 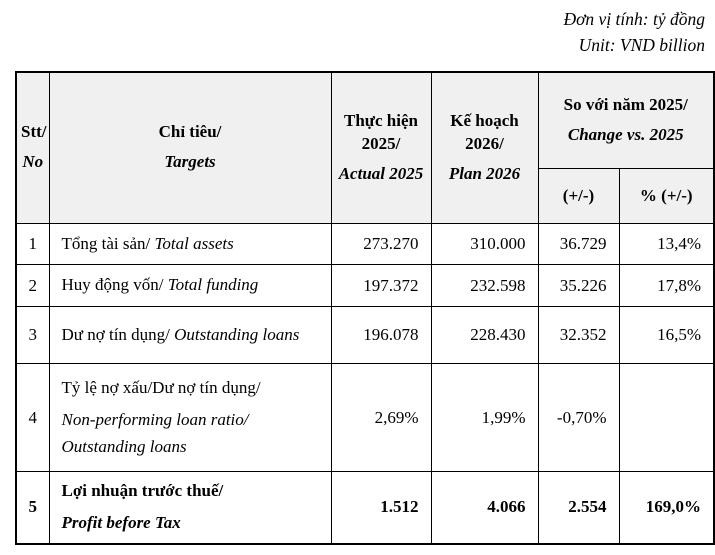 I want to click on unit-note-en: Unit: VND billion, so click(x=641, y=45).